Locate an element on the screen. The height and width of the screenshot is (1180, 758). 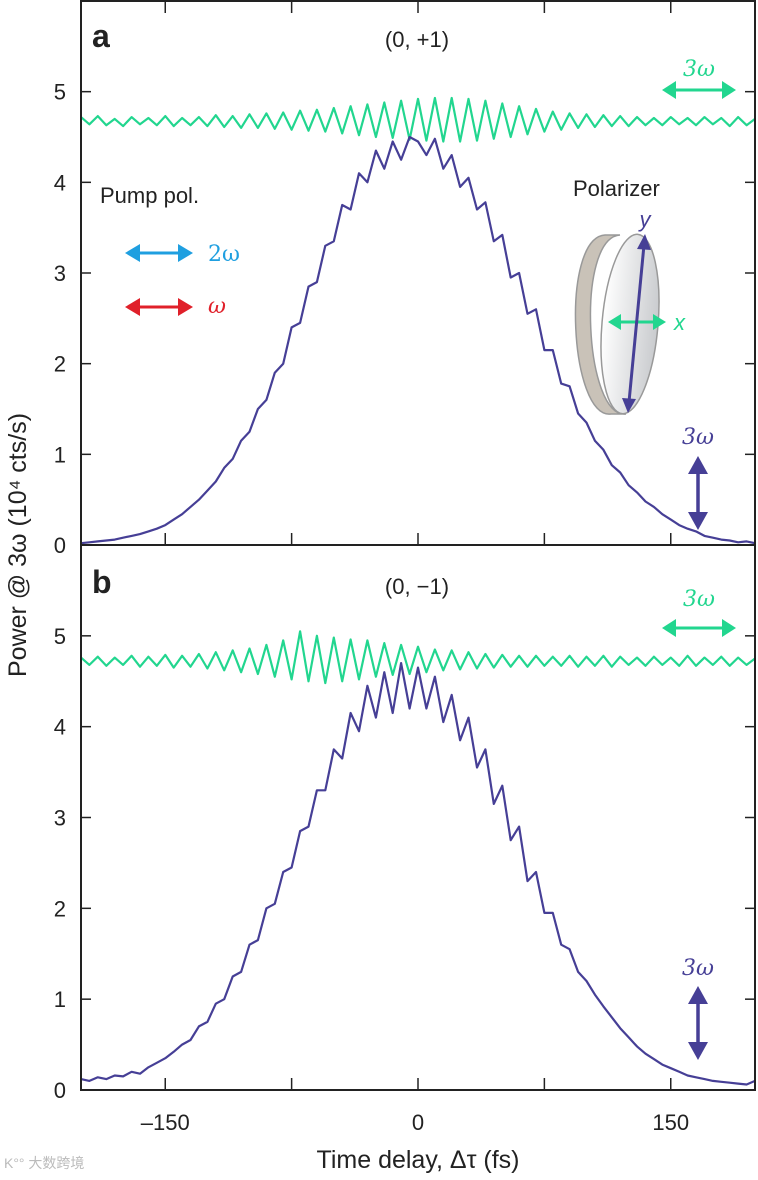
polarizer-y-label: y is located at coordinates (645, 219).